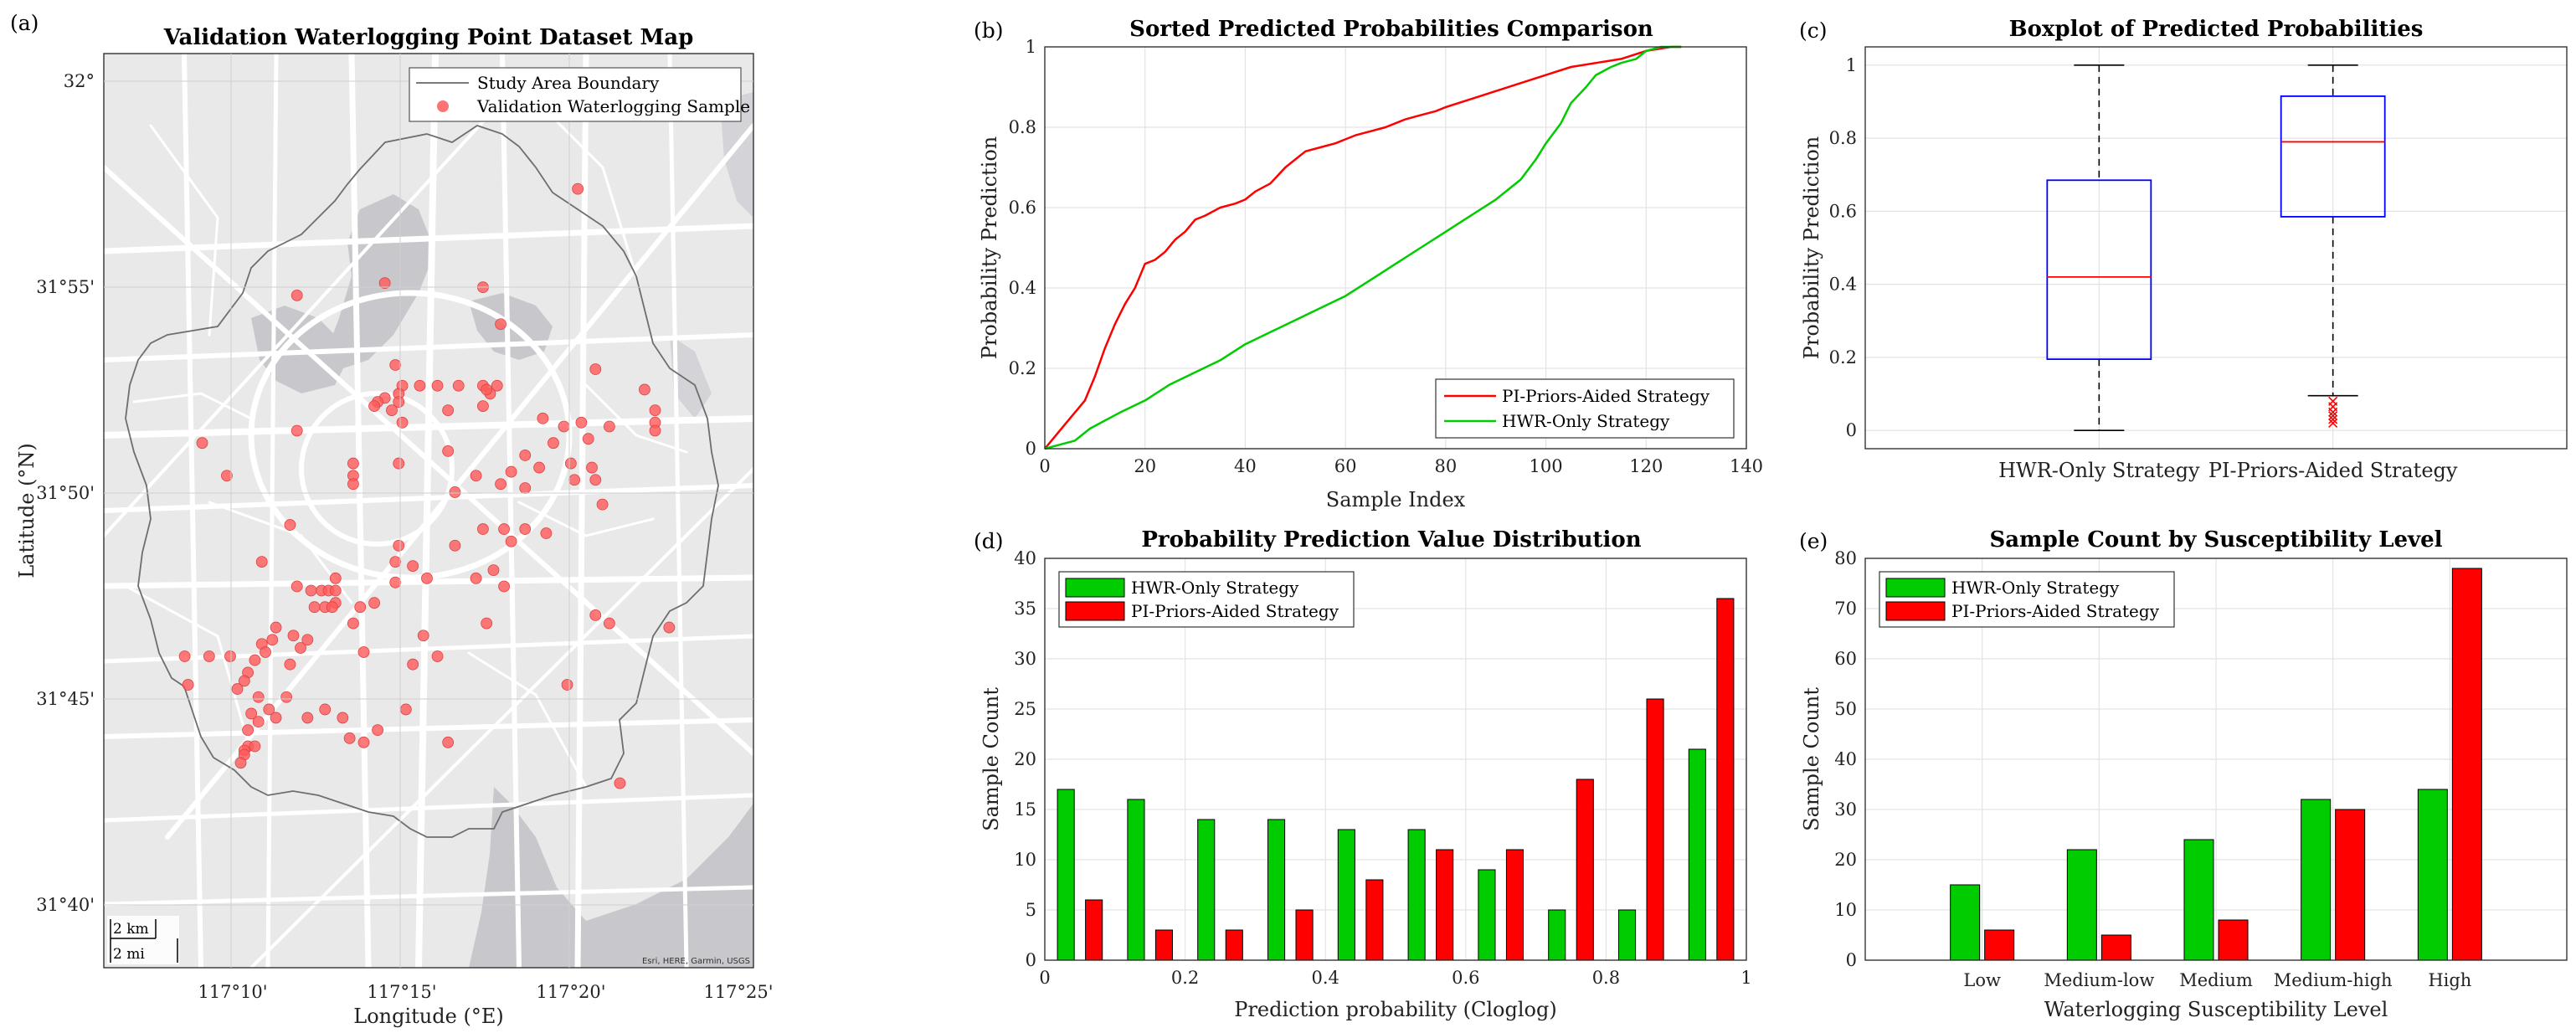  What do you see at coordinates (2333, 156) in the screenshot?
I see `box-iqr` at bounding box center [2333, 156].